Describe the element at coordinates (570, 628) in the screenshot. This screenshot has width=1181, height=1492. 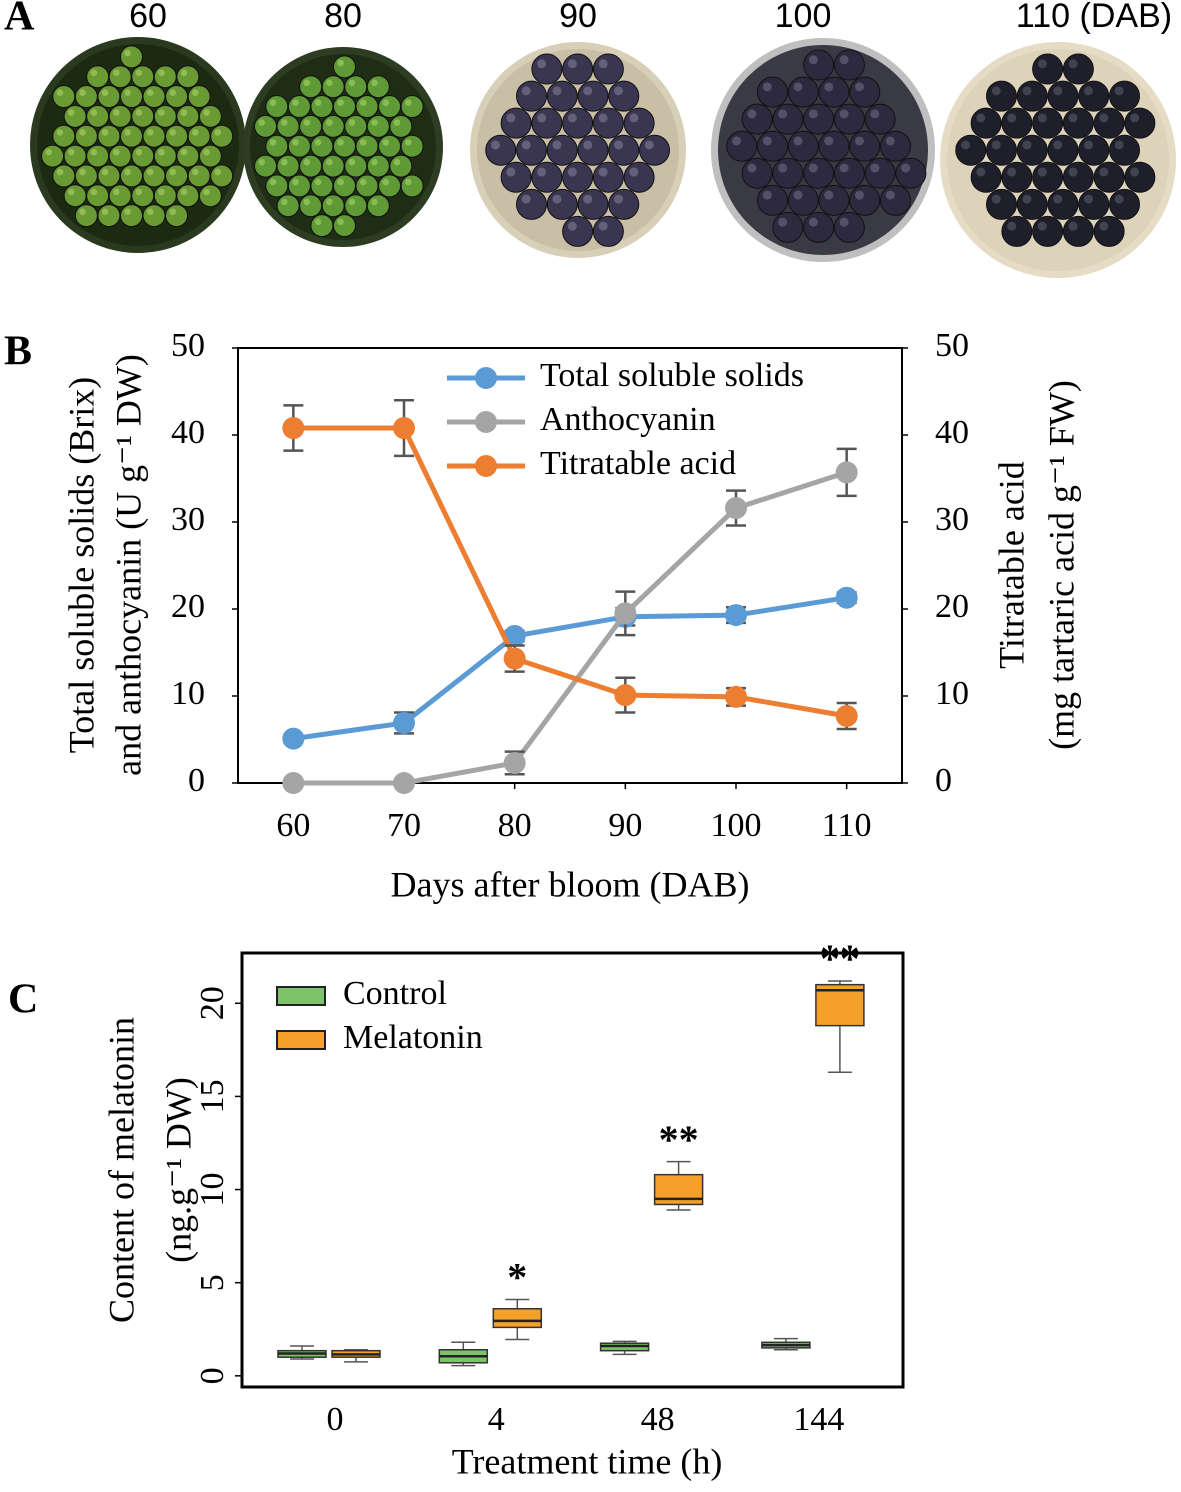
I see `series-line` at that location.